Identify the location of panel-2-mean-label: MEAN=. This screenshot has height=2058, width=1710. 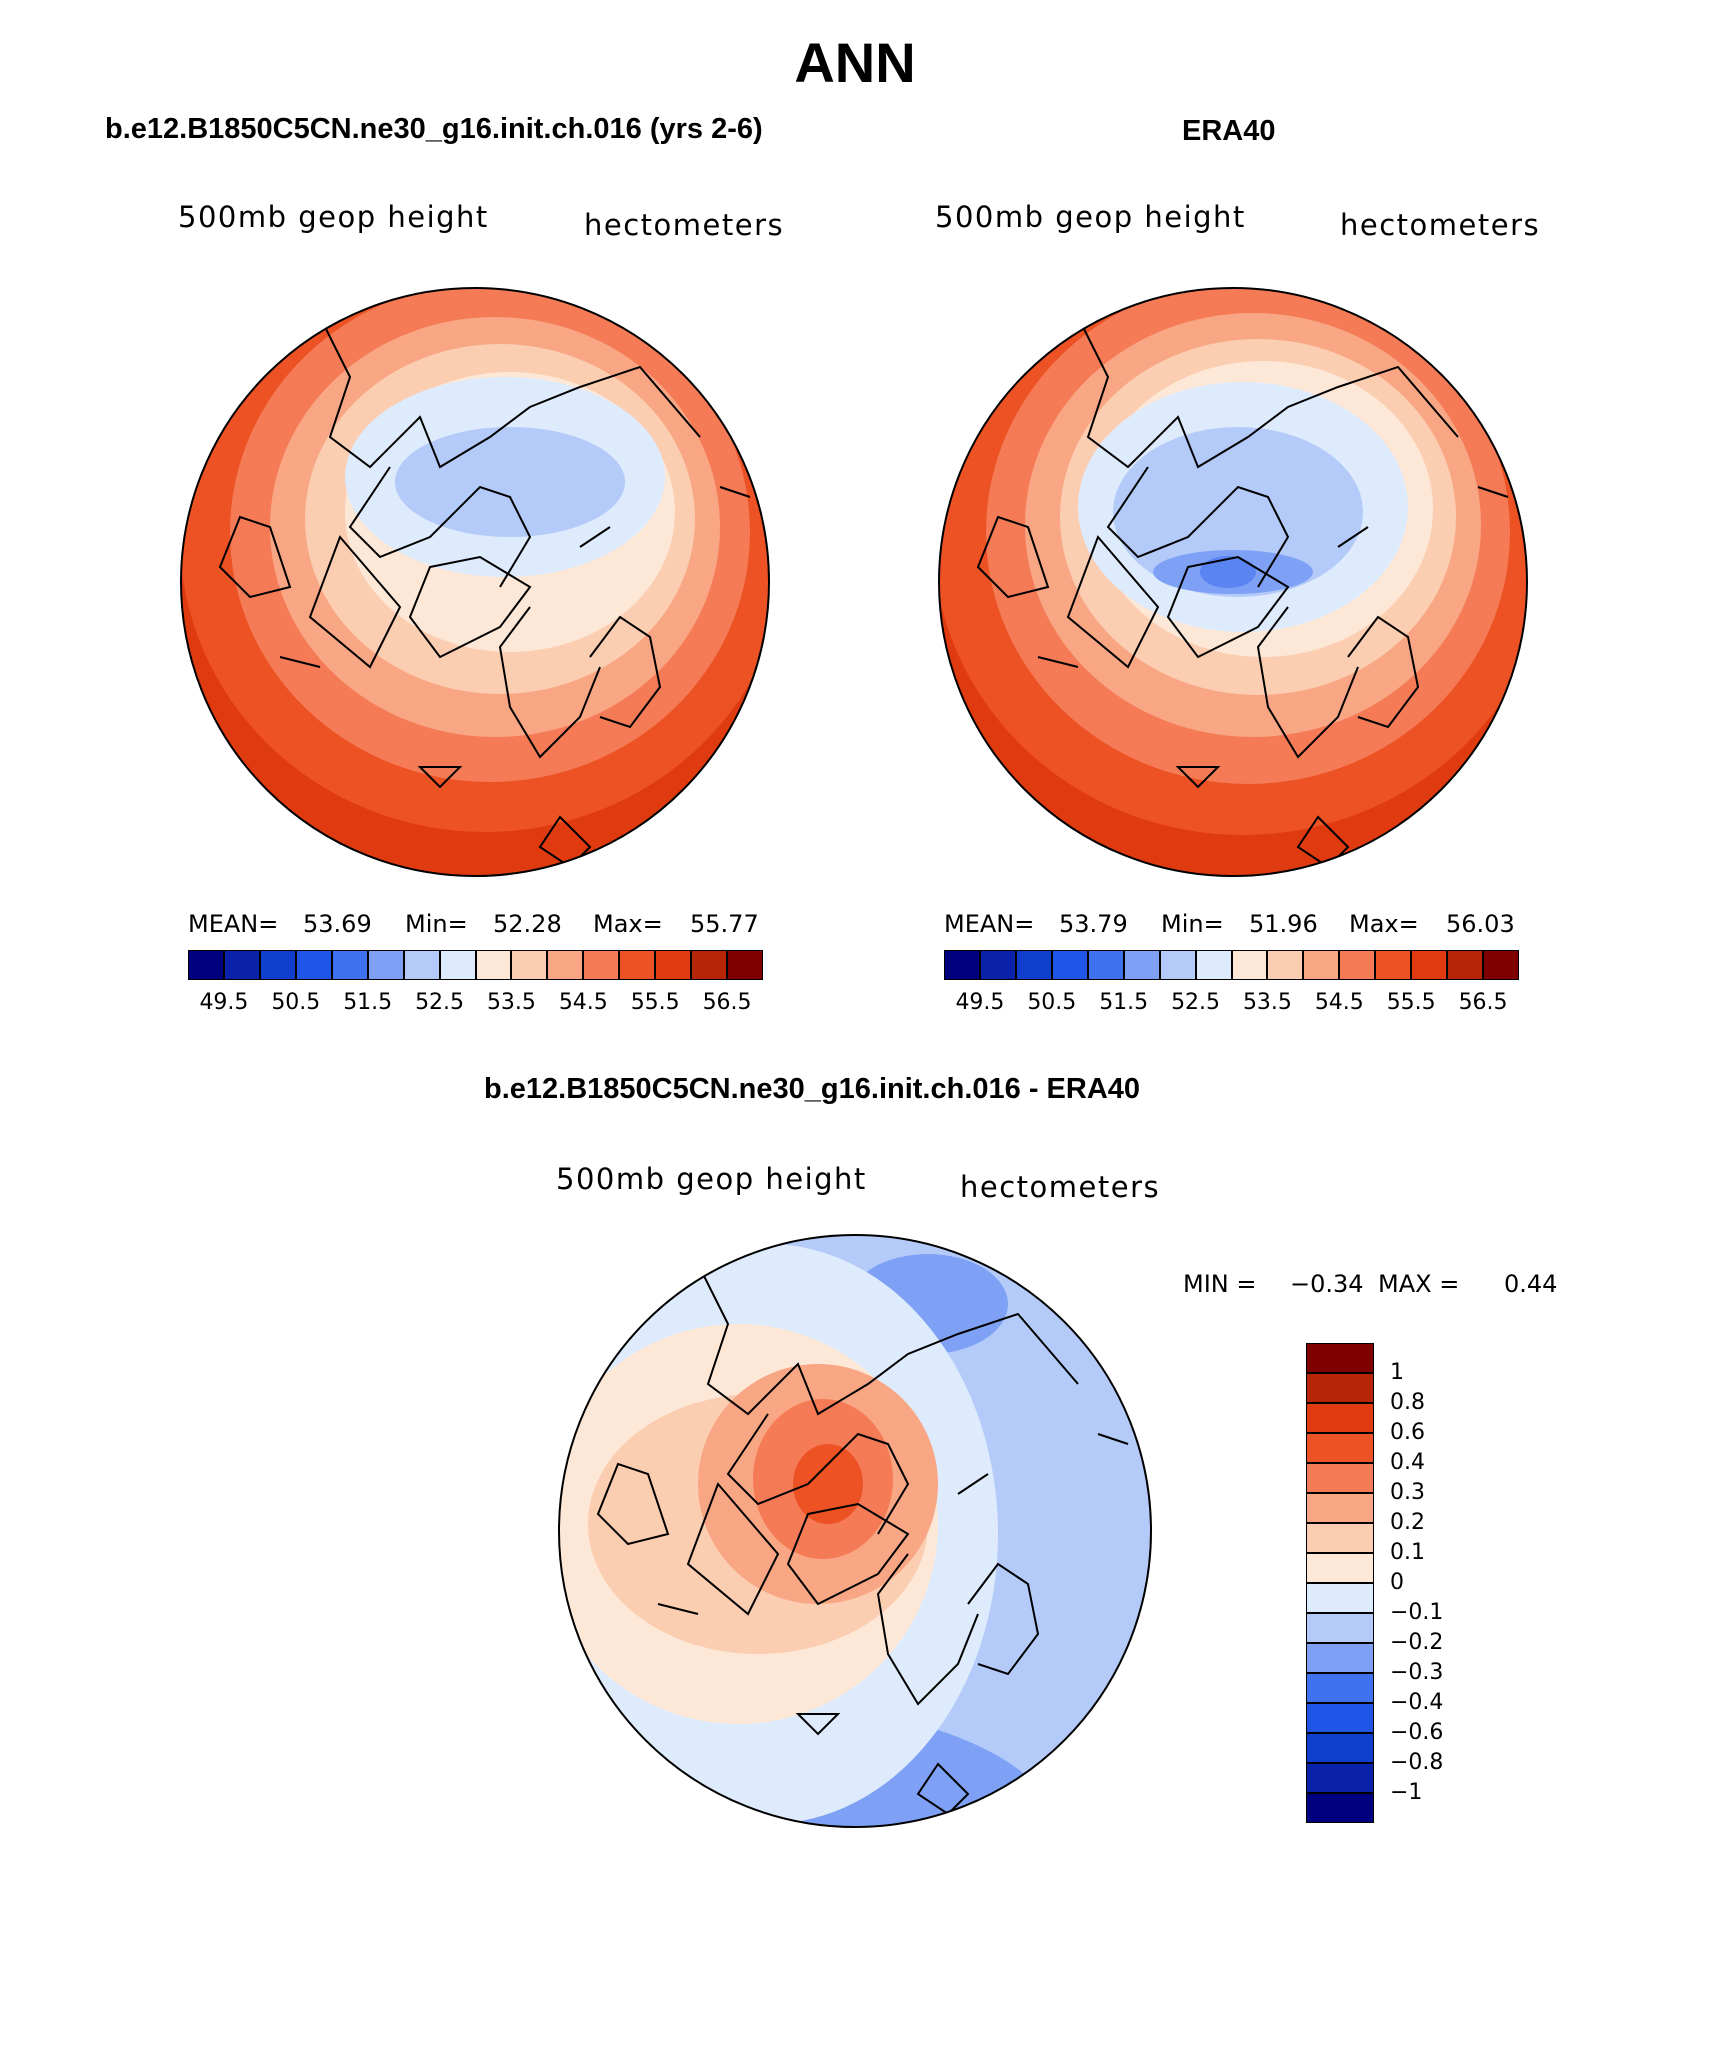
(989, 924).